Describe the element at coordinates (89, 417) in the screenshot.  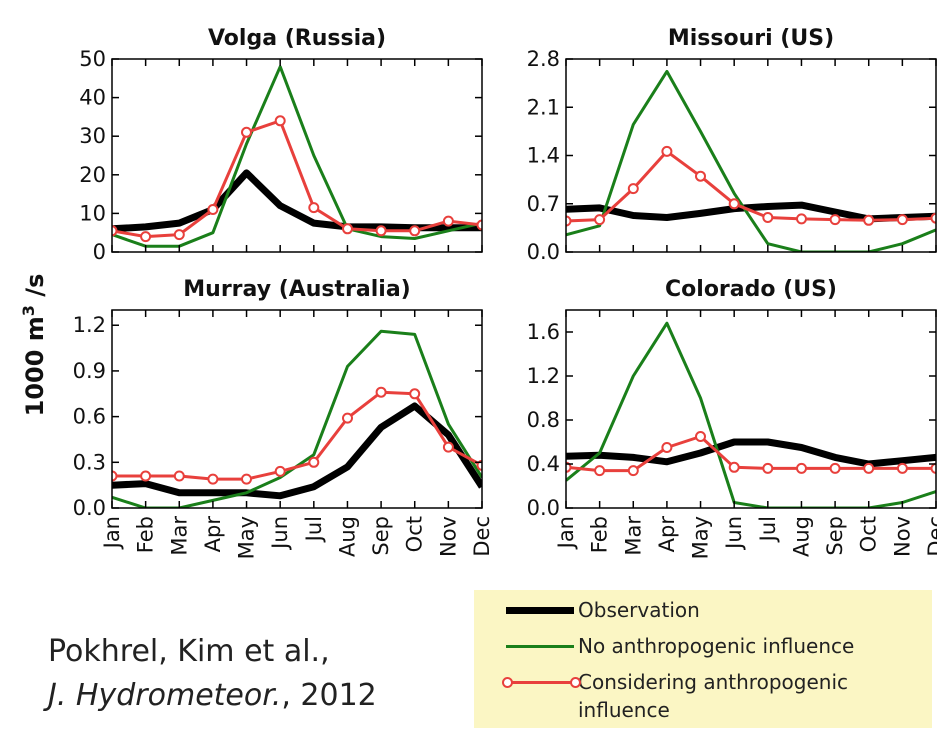
I see `y-tick-label: 0.6` at that location.